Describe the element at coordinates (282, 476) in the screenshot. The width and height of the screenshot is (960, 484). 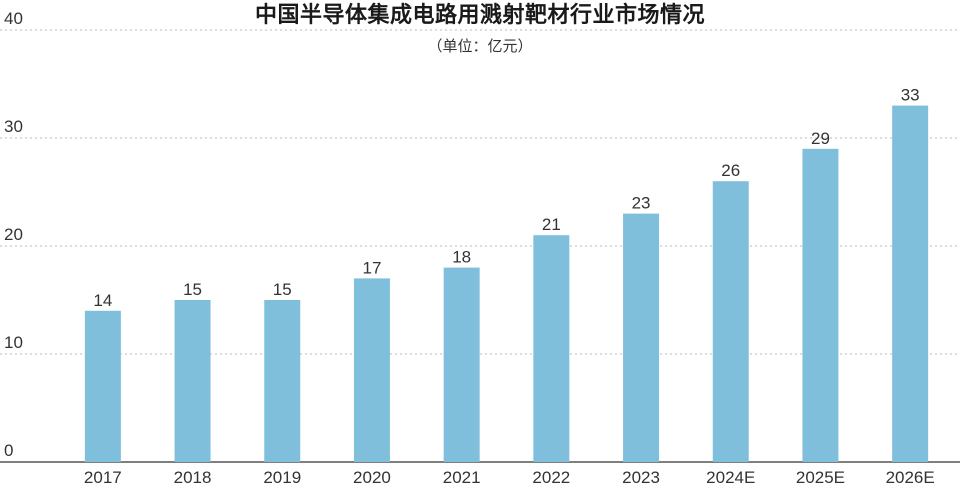
I see `x-tick-label: 2019` at that location.